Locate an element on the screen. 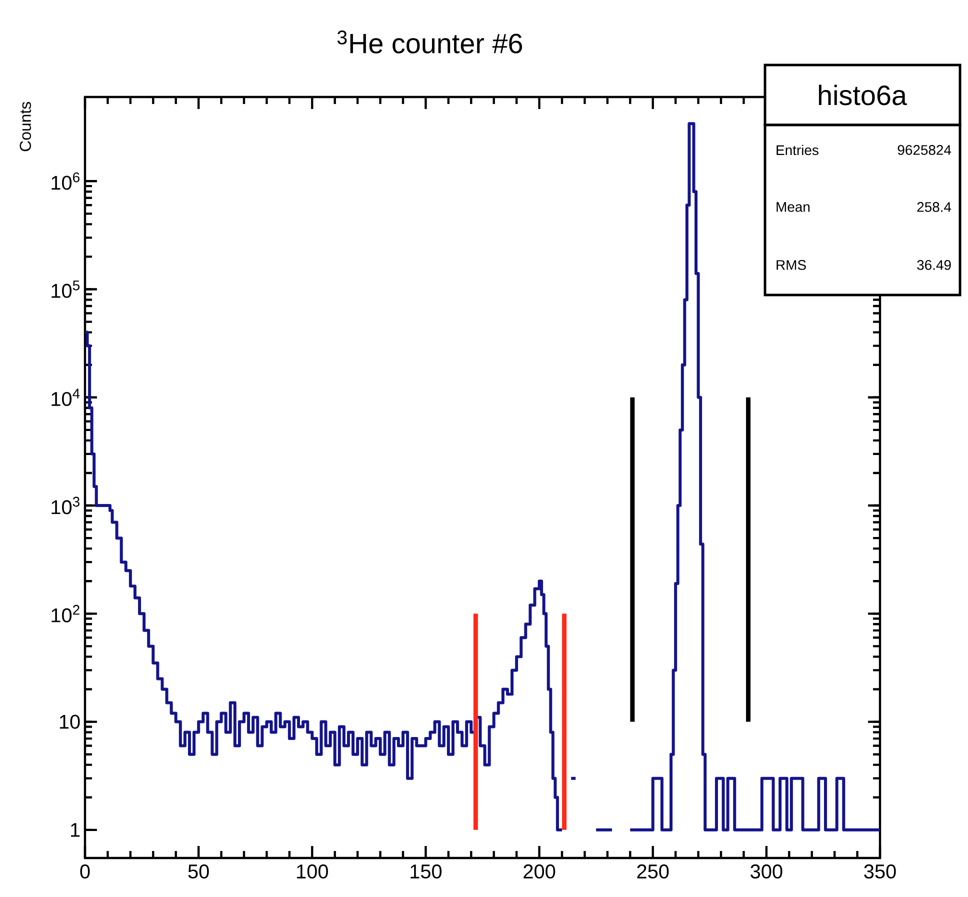  text: 258.4 is located at coordinates (934, 207).